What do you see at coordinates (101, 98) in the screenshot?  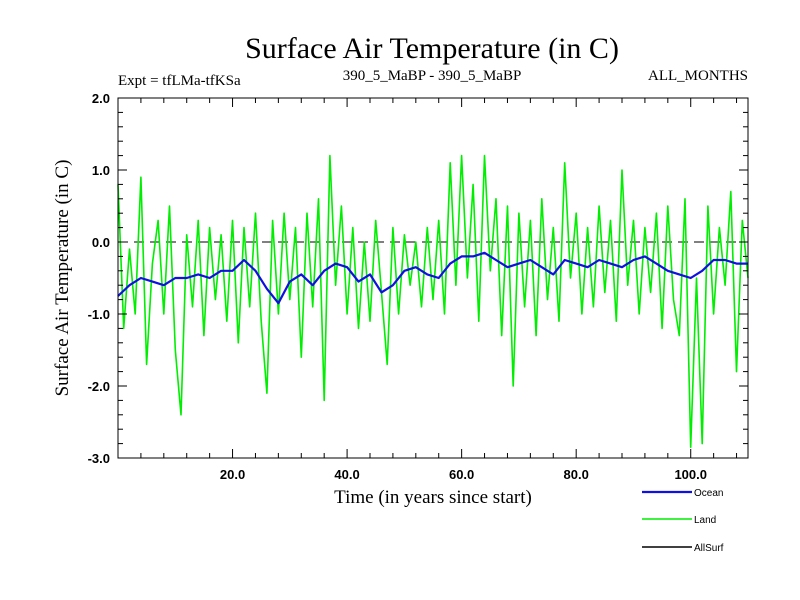 I see `y-tick-label: 2.0` at bounding box center [101, 98].